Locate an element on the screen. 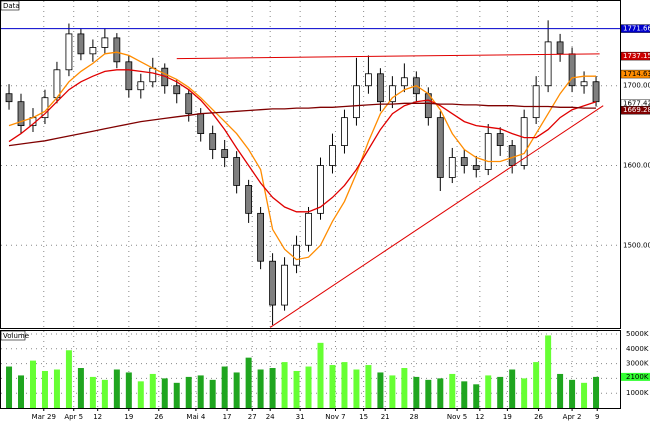  x-tick-label: 31 is located at coordinates (300, 417).